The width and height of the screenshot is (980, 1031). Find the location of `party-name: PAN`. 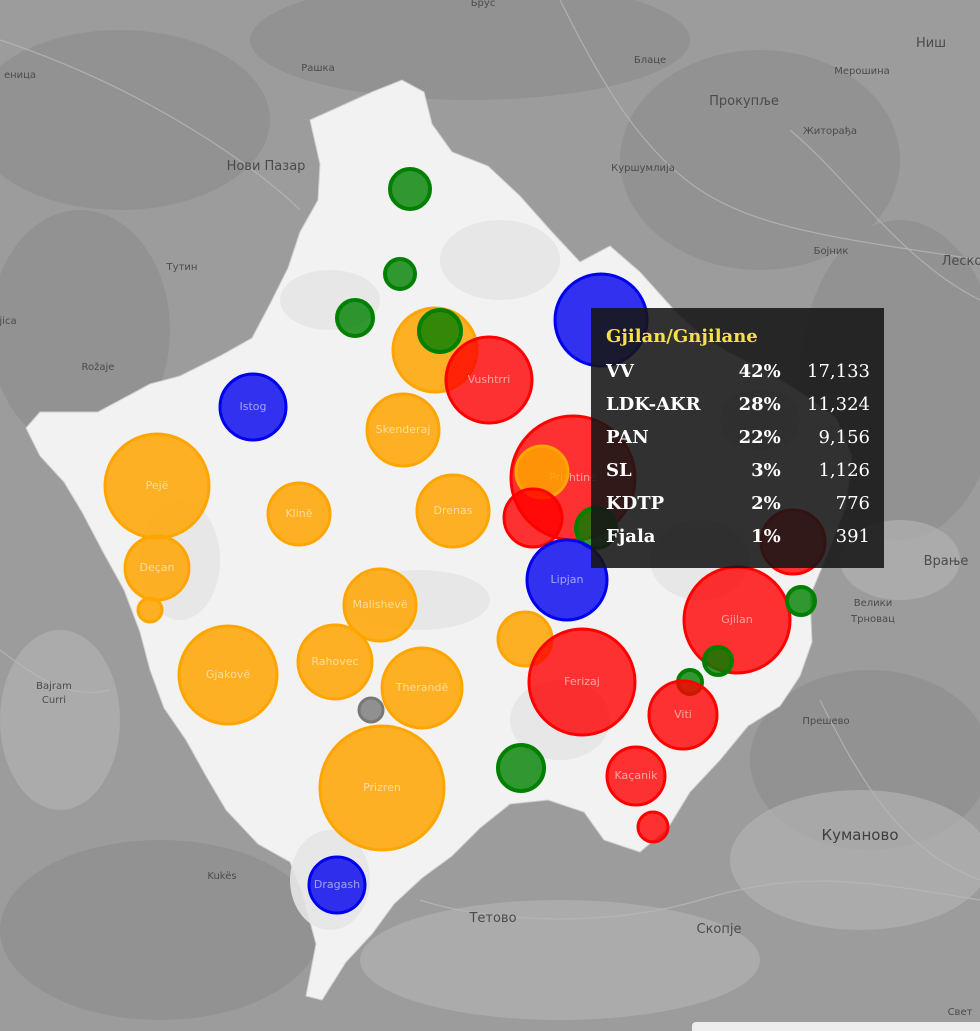

party-name: PAN is located at coordinates (627, 437).